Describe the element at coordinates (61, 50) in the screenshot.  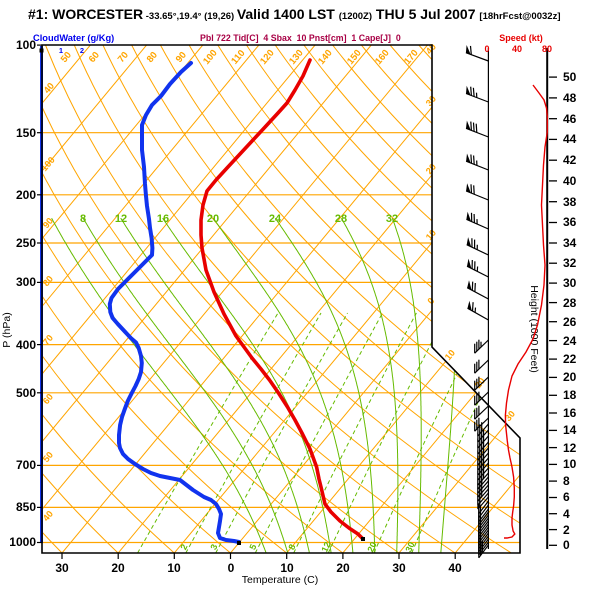
I see `svg-text: 1` at that location.